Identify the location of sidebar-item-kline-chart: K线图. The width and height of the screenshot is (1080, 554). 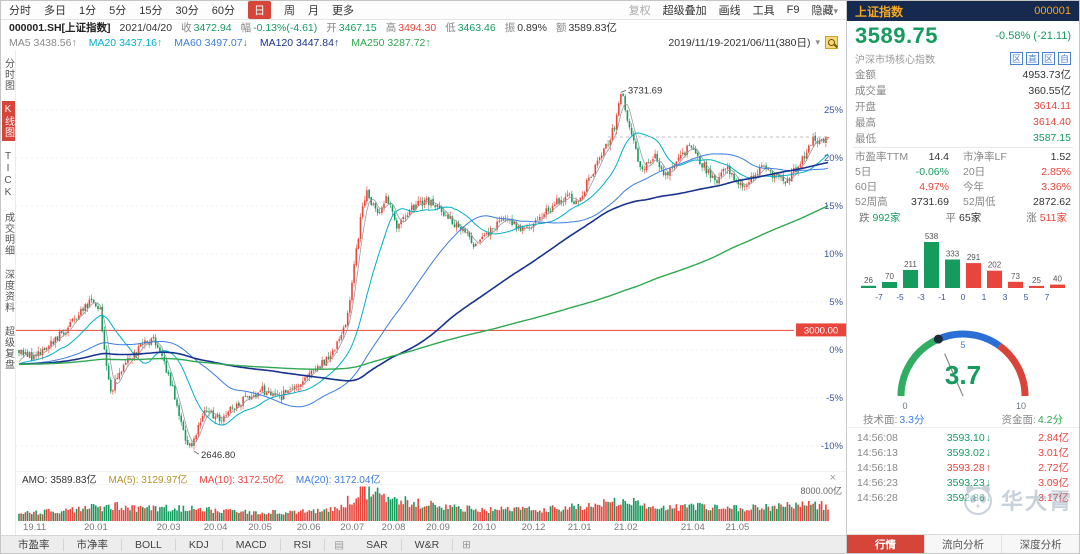
(8, 121).